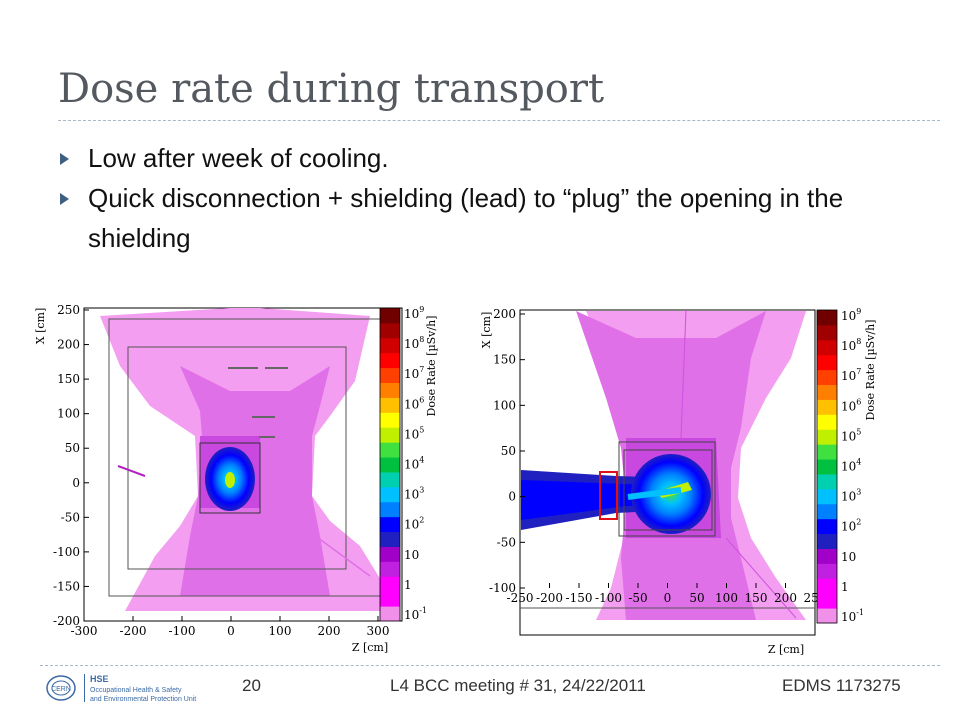 This screenshot has height=720, width=960. I want to click on y-tick-label: -200, so click(66, 621).